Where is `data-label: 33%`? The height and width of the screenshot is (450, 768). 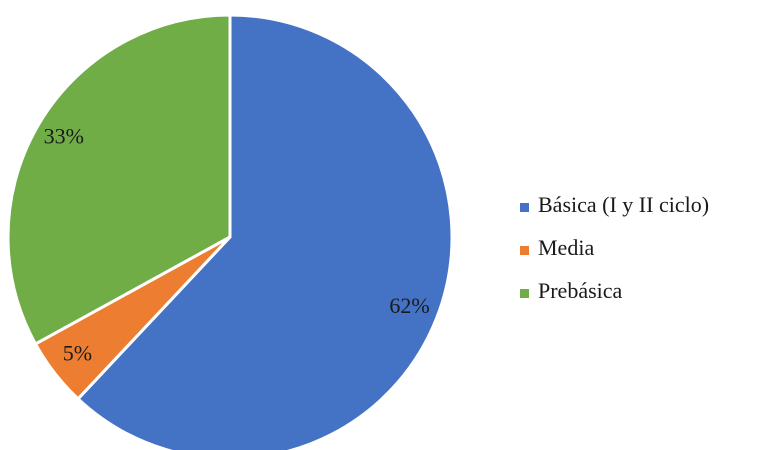
data-label: 33% is located at coordinates (64, 136).